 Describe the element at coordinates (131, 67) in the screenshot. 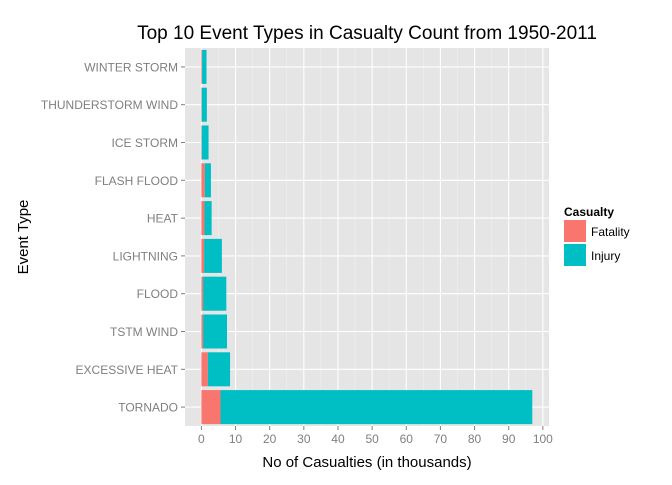

I see `y-tick-label: WINTER STORM` at that location.